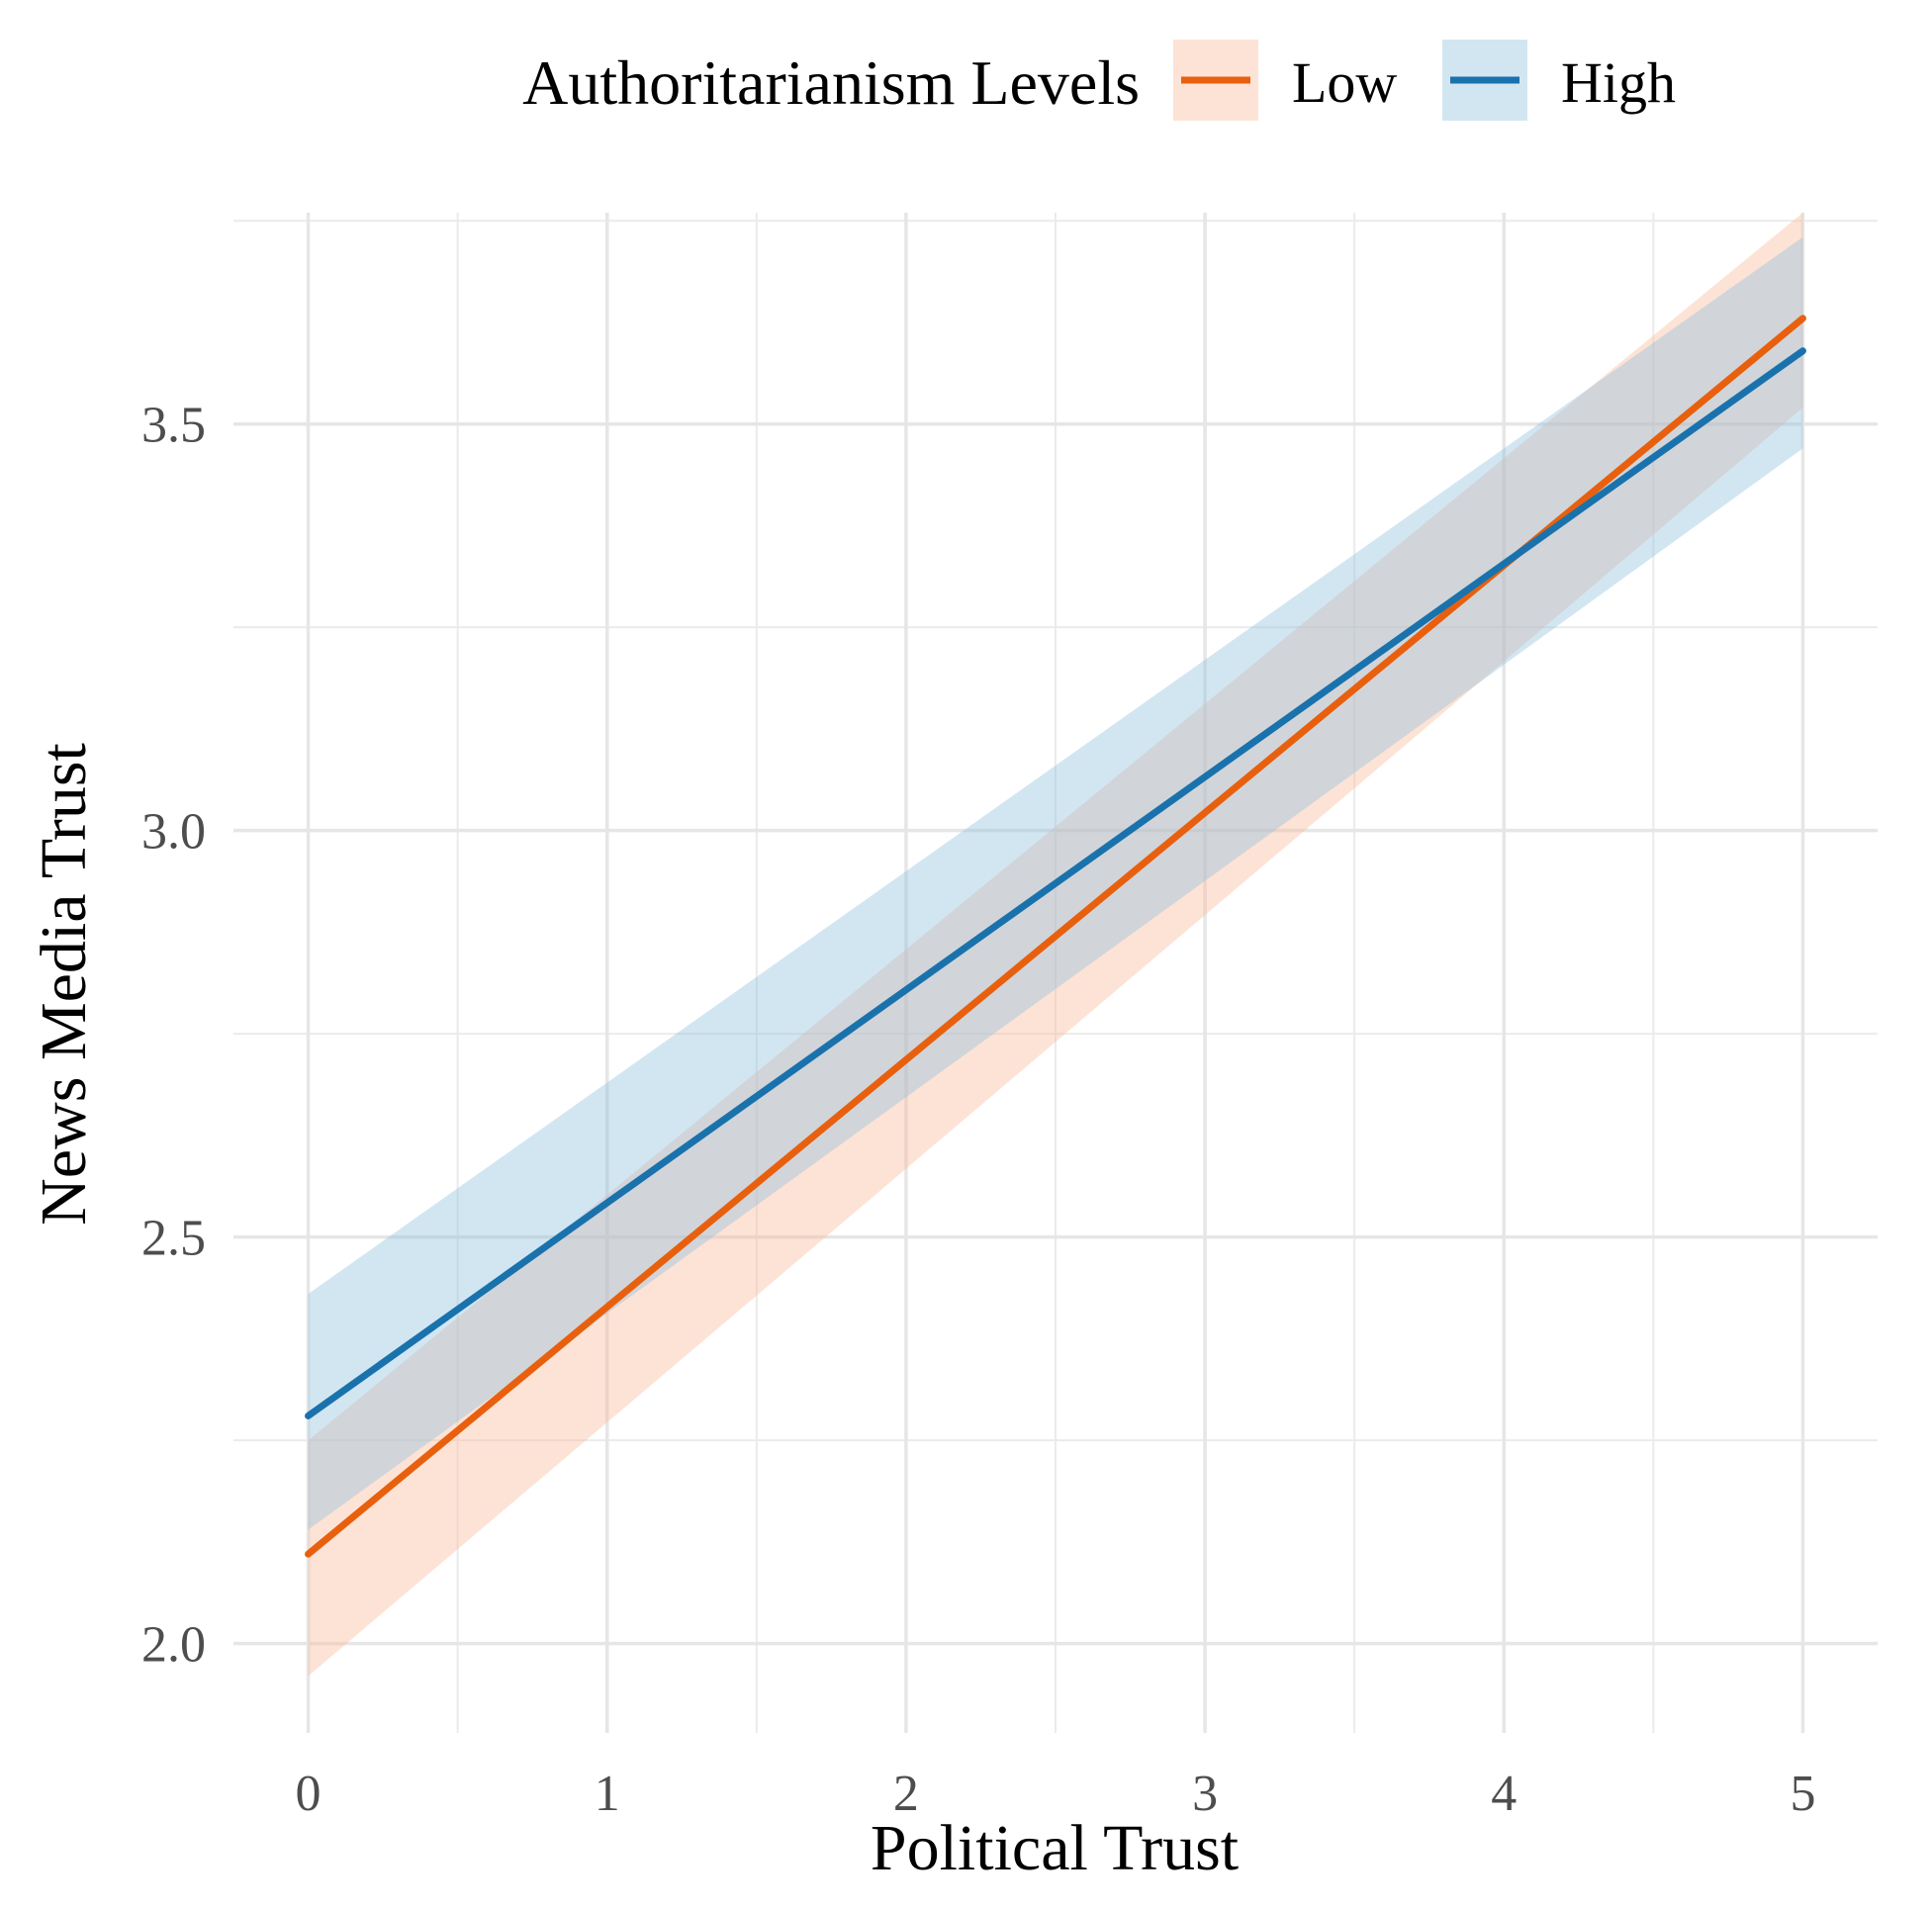 The width and height of the screenshot is (1932, 1910). I want to click on x-axis-title: Political Trust, so click(1055, 1848).